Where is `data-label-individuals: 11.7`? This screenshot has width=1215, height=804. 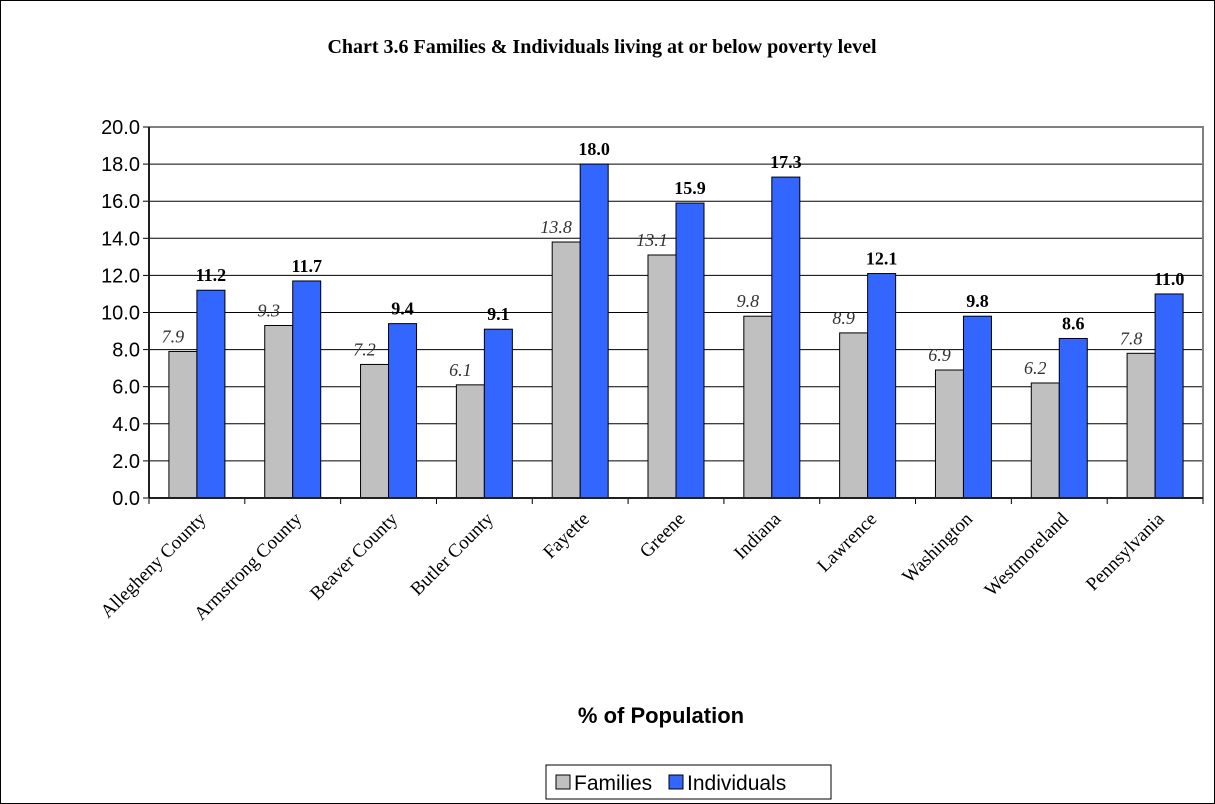 data-label-individuals: 11.7 is located at coordinates (306, 266).